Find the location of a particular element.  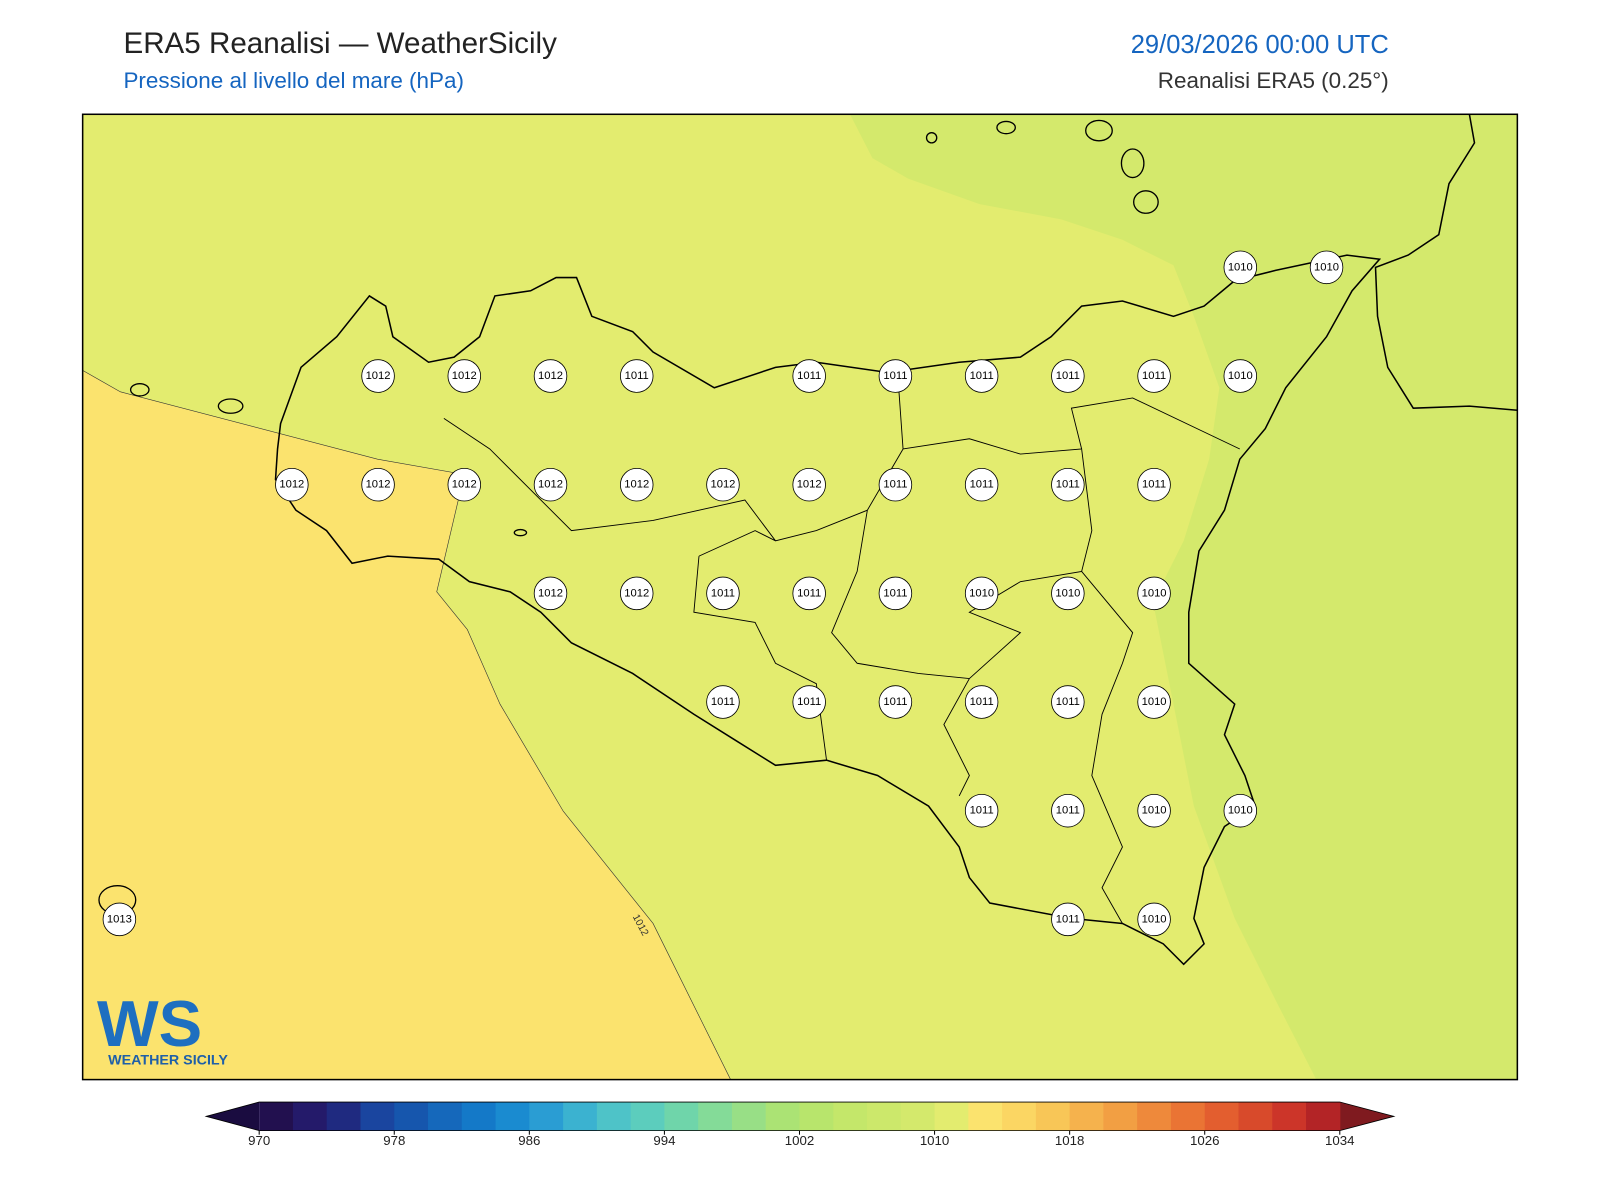

colorbar: 970 978 986 994 1002 1010 1018 1026 1034 is located at coordinates (800, 1124).